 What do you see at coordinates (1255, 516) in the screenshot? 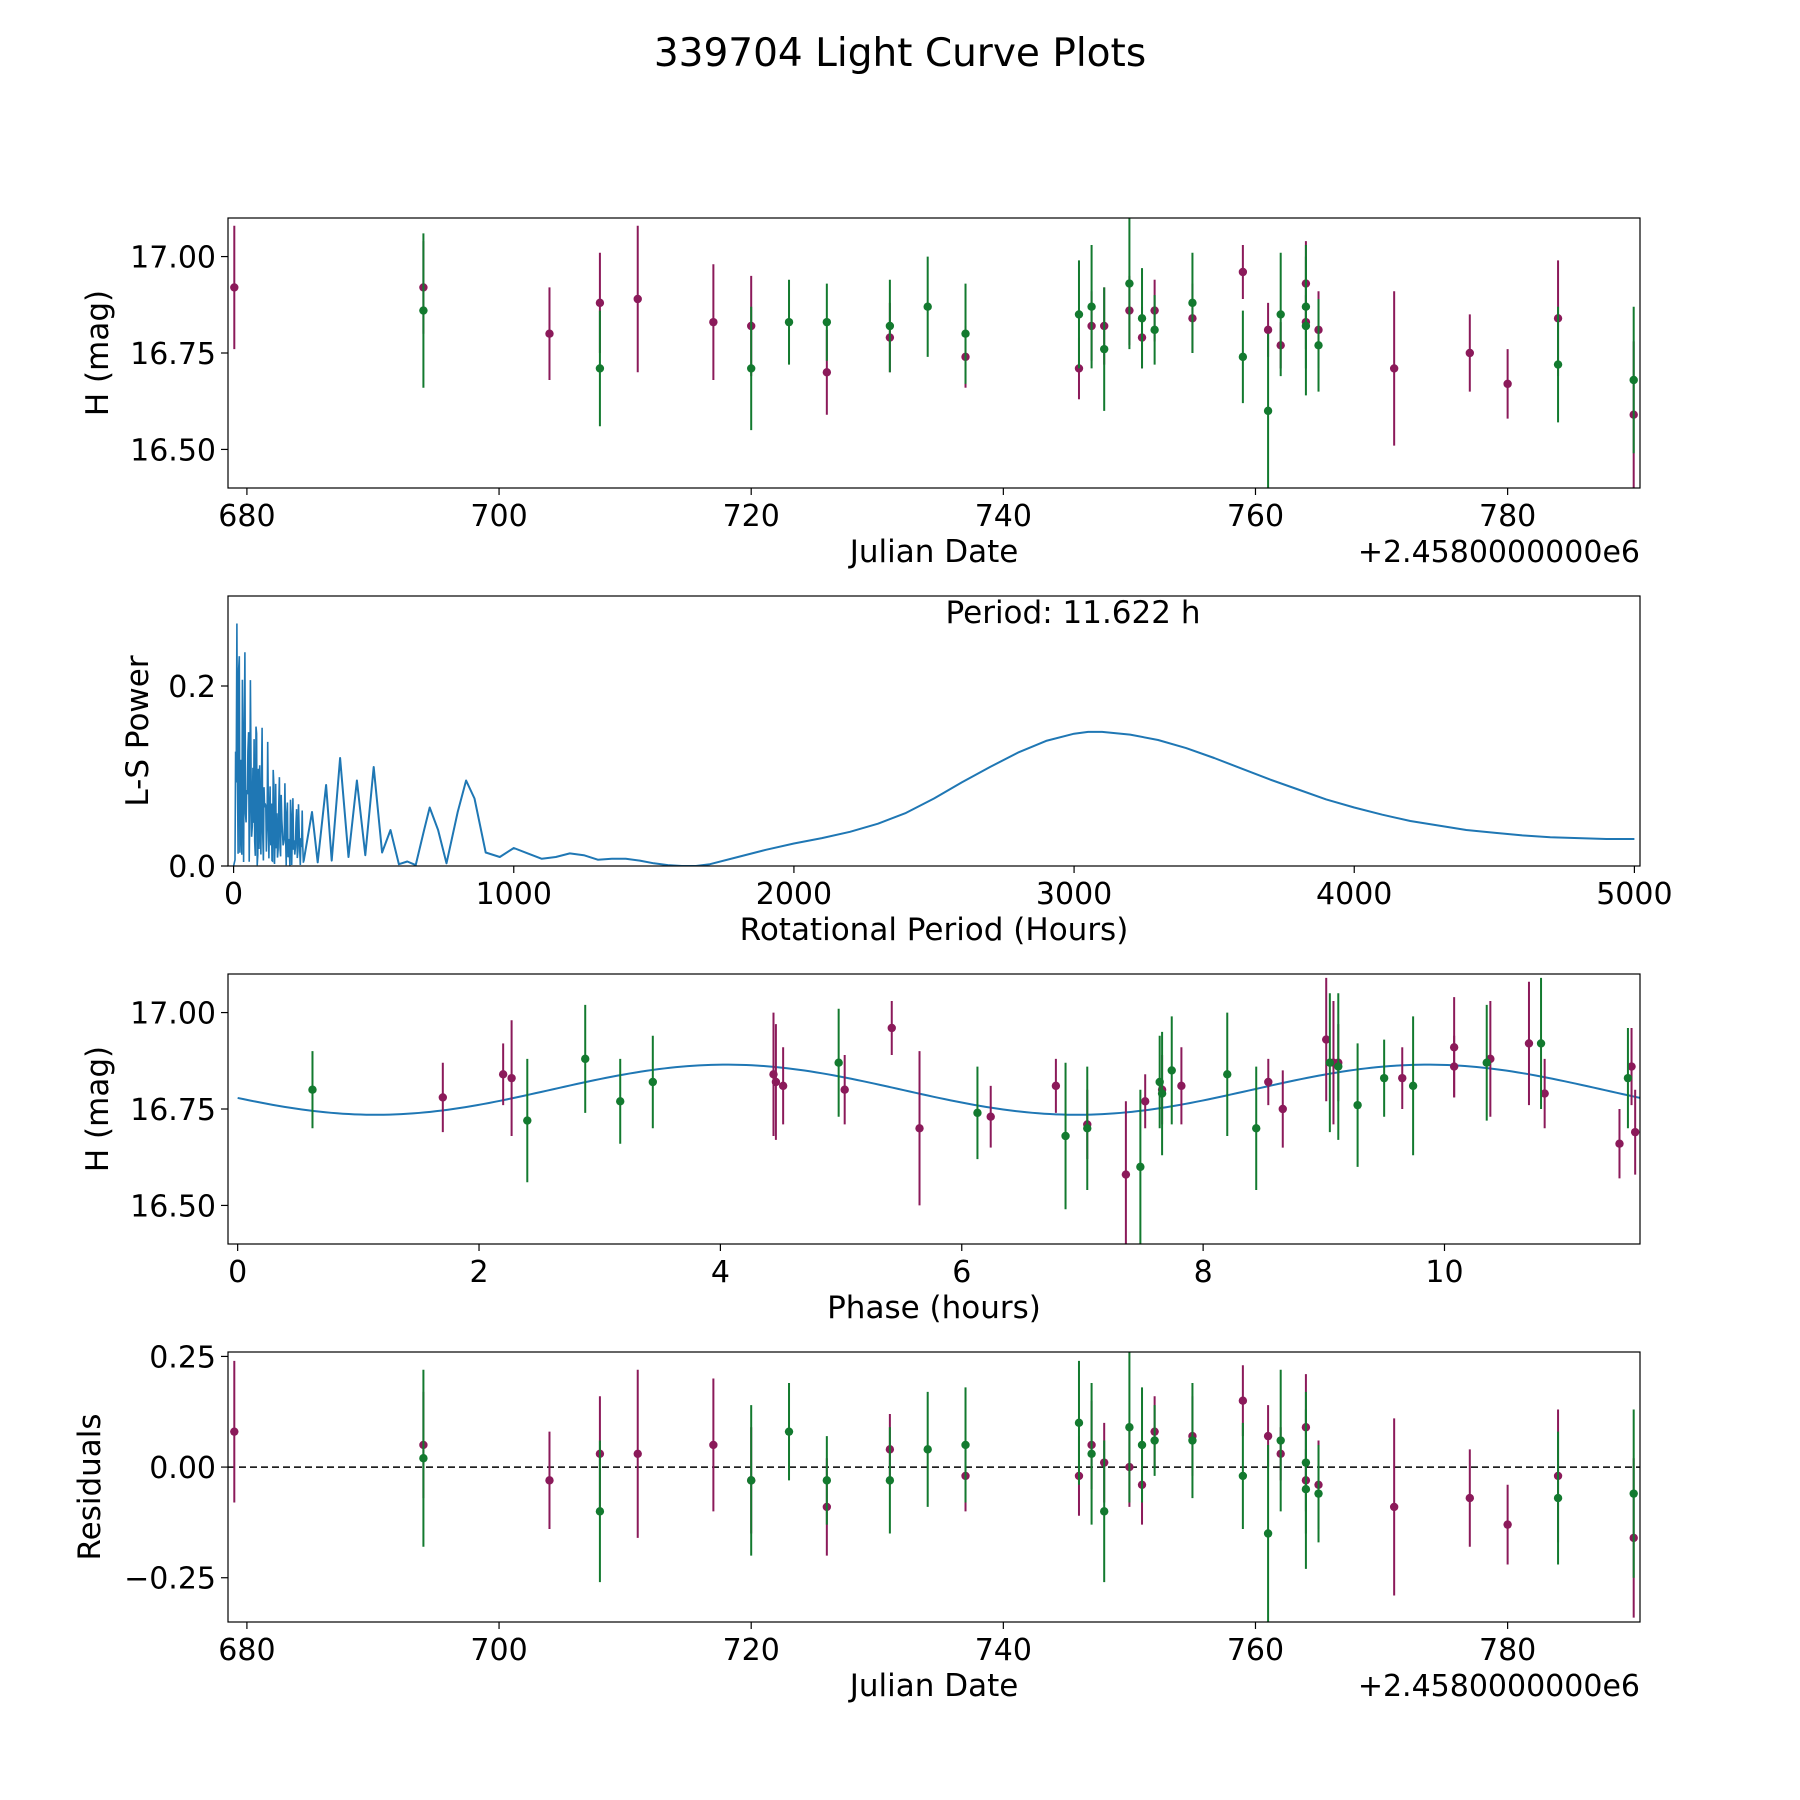
I see `lightcurve-xtick-label: 760` at bounding box center [1255, 516].